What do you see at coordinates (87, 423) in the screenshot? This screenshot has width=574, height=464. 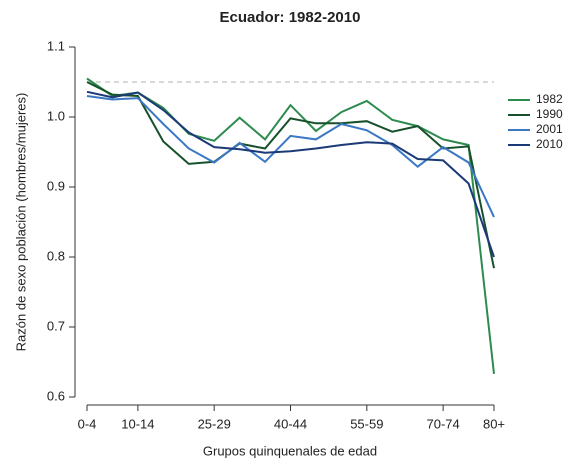 I see `x-tick-label: 0-4` at bounding box center [87, 423].